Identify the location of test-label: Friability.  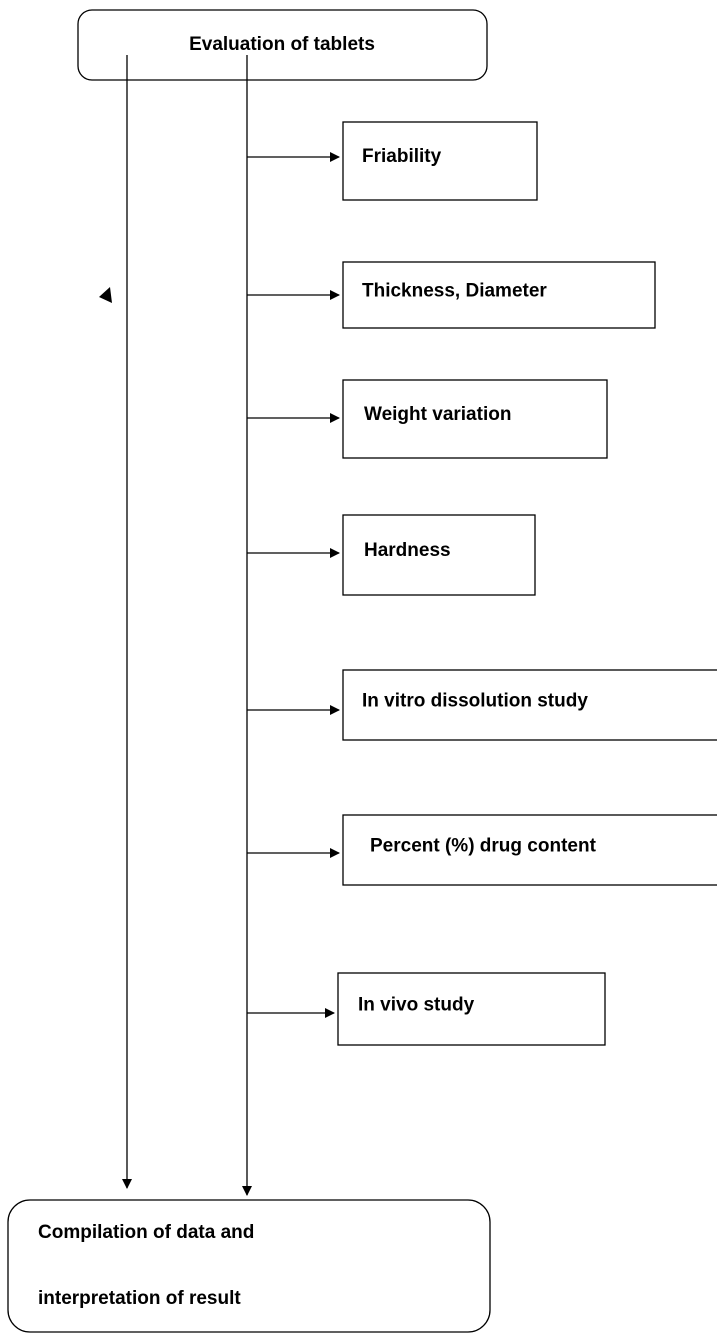
(402, 156).